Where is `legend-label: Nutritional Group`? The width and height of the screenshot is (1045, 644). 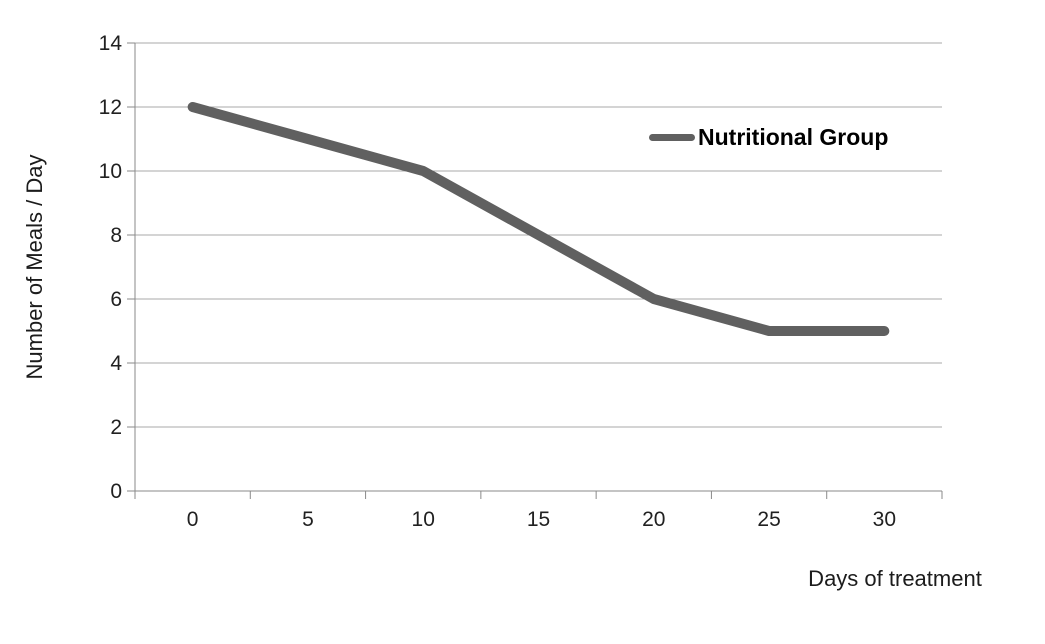
legend-label: Nutritional Group is located at coordinates (793, 137).